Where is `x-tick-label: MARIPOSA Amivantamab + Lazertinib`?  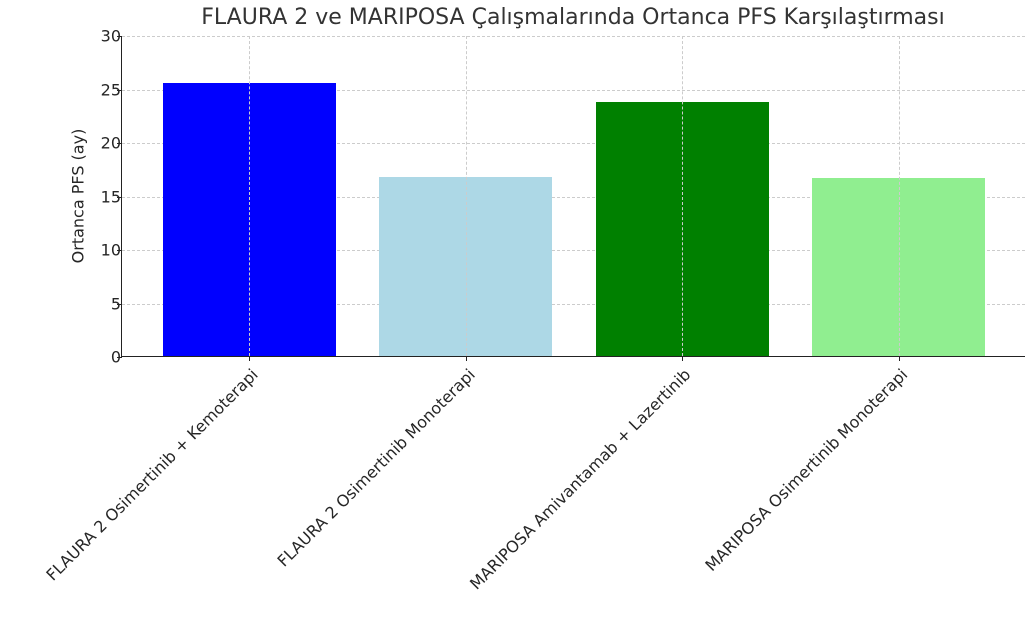 x-tick-label: MARIPOSA Amivantamab + Lazertinib is located at coordinates (580, 479).